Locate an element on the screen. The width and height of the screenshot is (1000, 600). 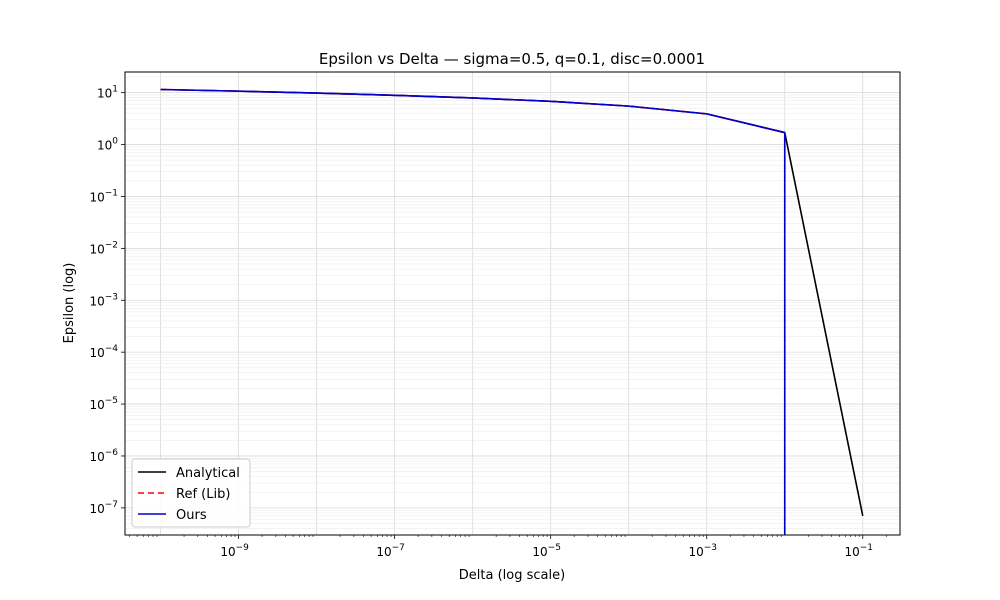
y-axis-label: Epsilon (log) is located at coordinates (69, 303).